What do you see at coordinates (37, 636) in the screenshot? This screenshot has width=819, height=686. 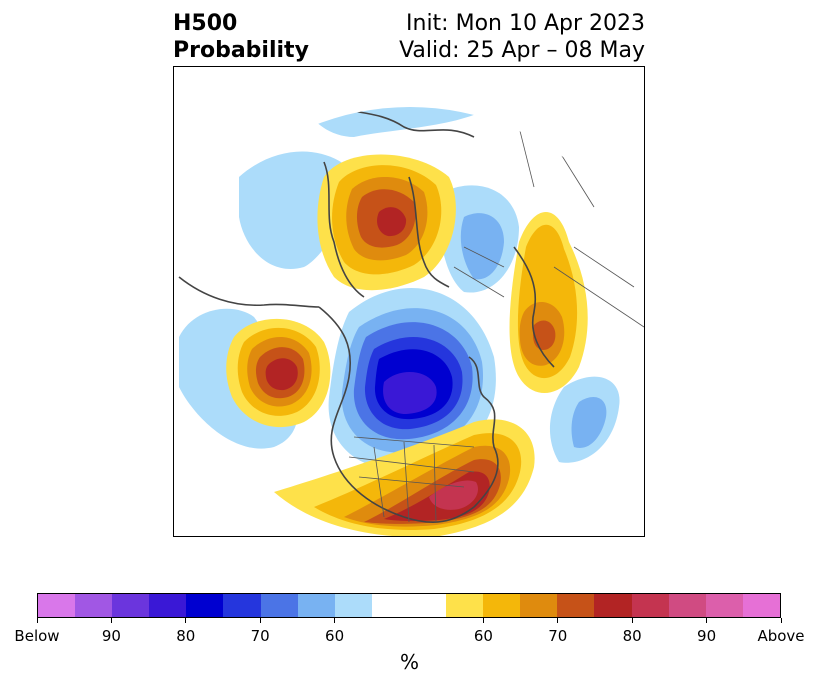 I see `colorbar-tick-label: Below` at bounding box center [37, 636].